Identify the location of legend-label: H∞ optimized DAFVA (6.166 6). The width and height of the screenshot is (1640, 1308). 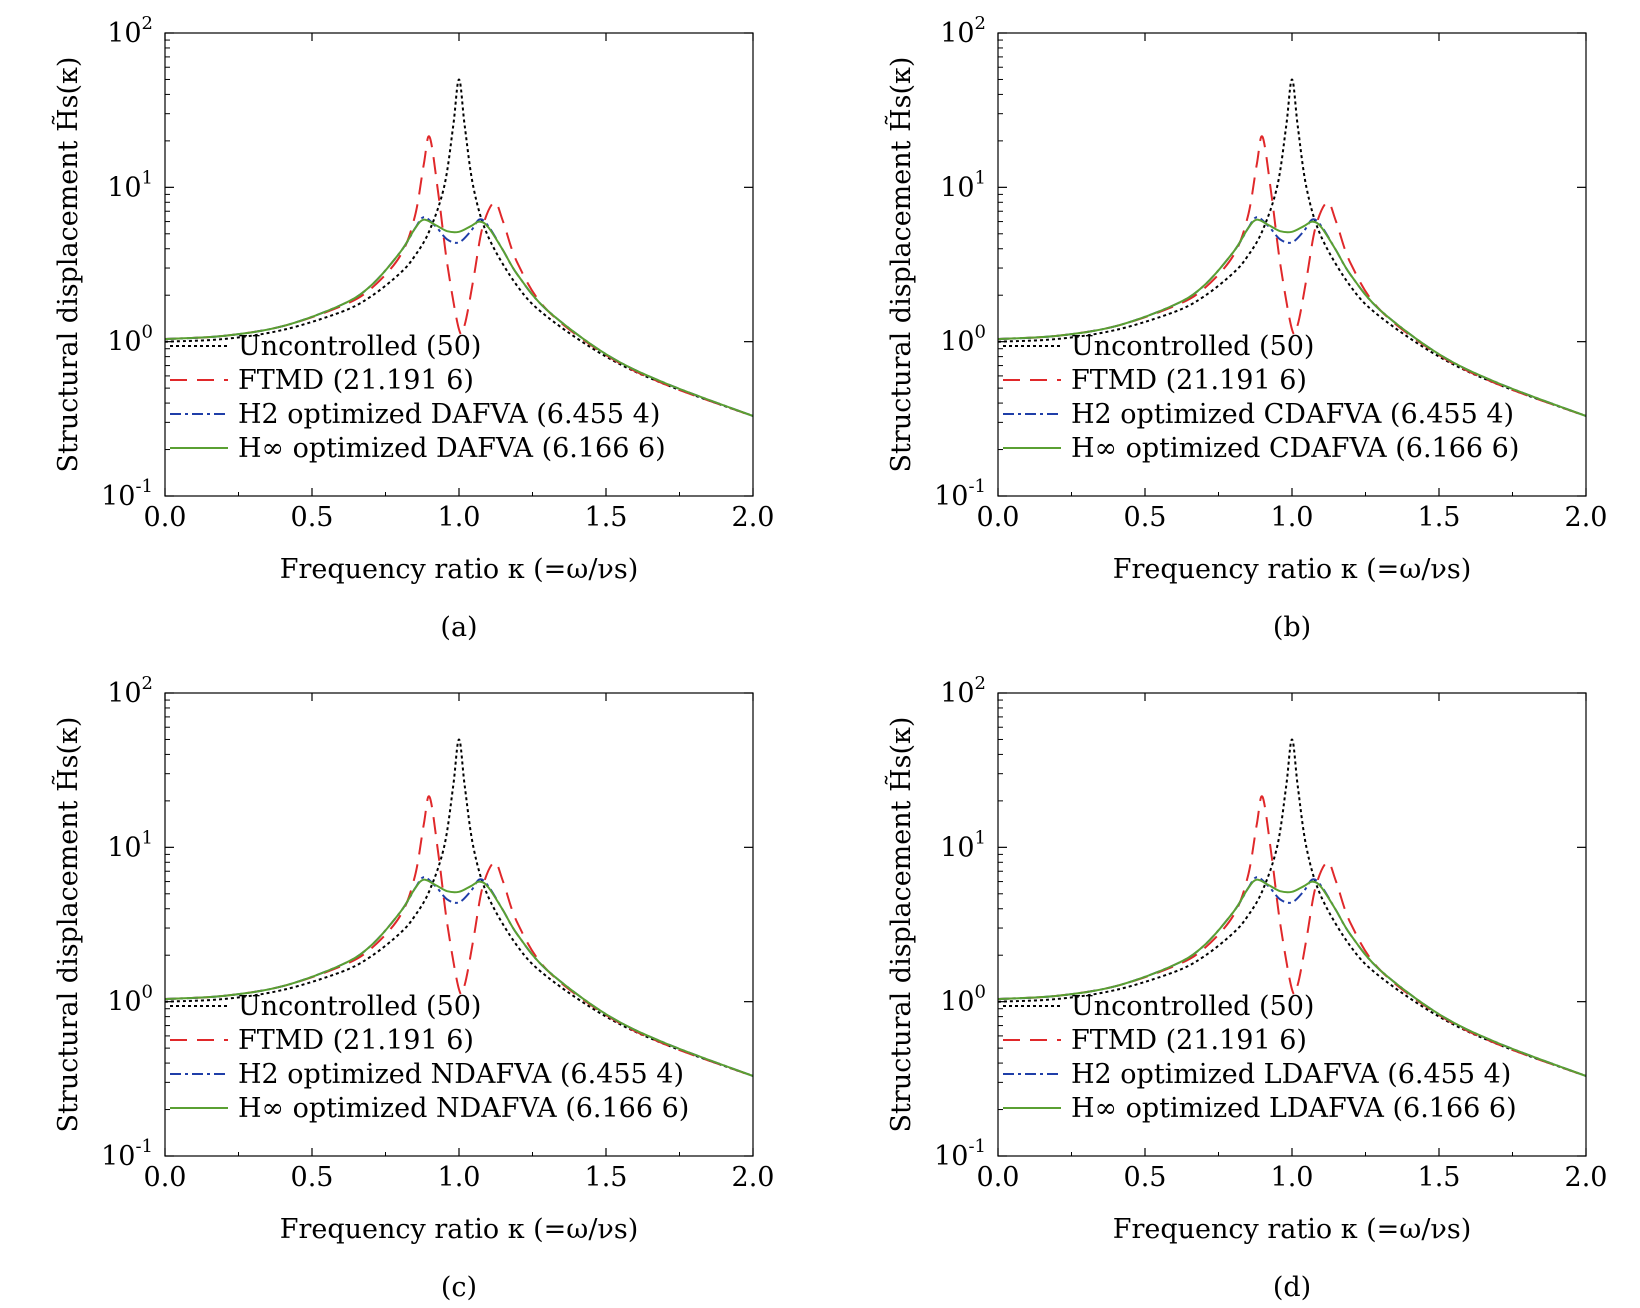
(452, 448).